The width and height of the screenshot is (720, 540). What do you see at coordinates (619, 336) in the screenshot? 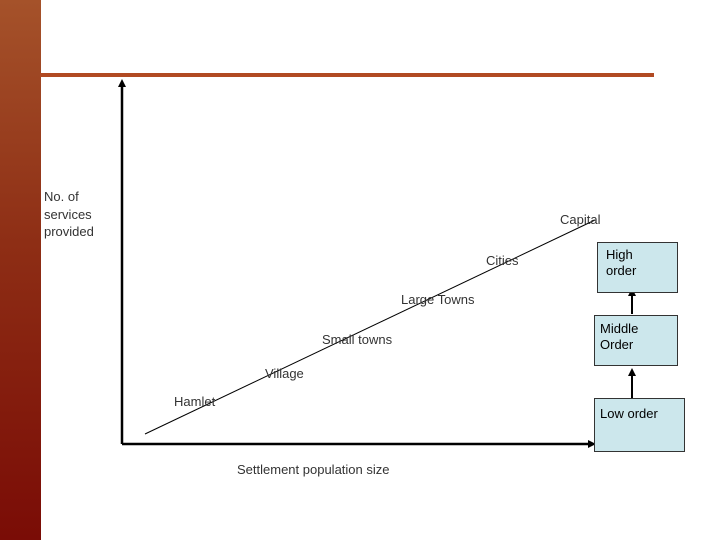
I see `middle-order-label: Middle Order` at bounding box center [619, 336].